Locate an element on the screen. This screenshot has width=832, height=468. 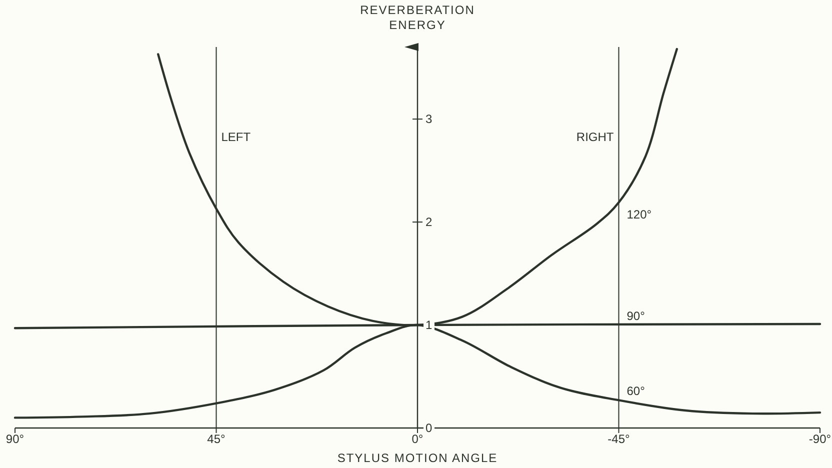
x-tick-label: 90° is located at coordinates (15, 439).